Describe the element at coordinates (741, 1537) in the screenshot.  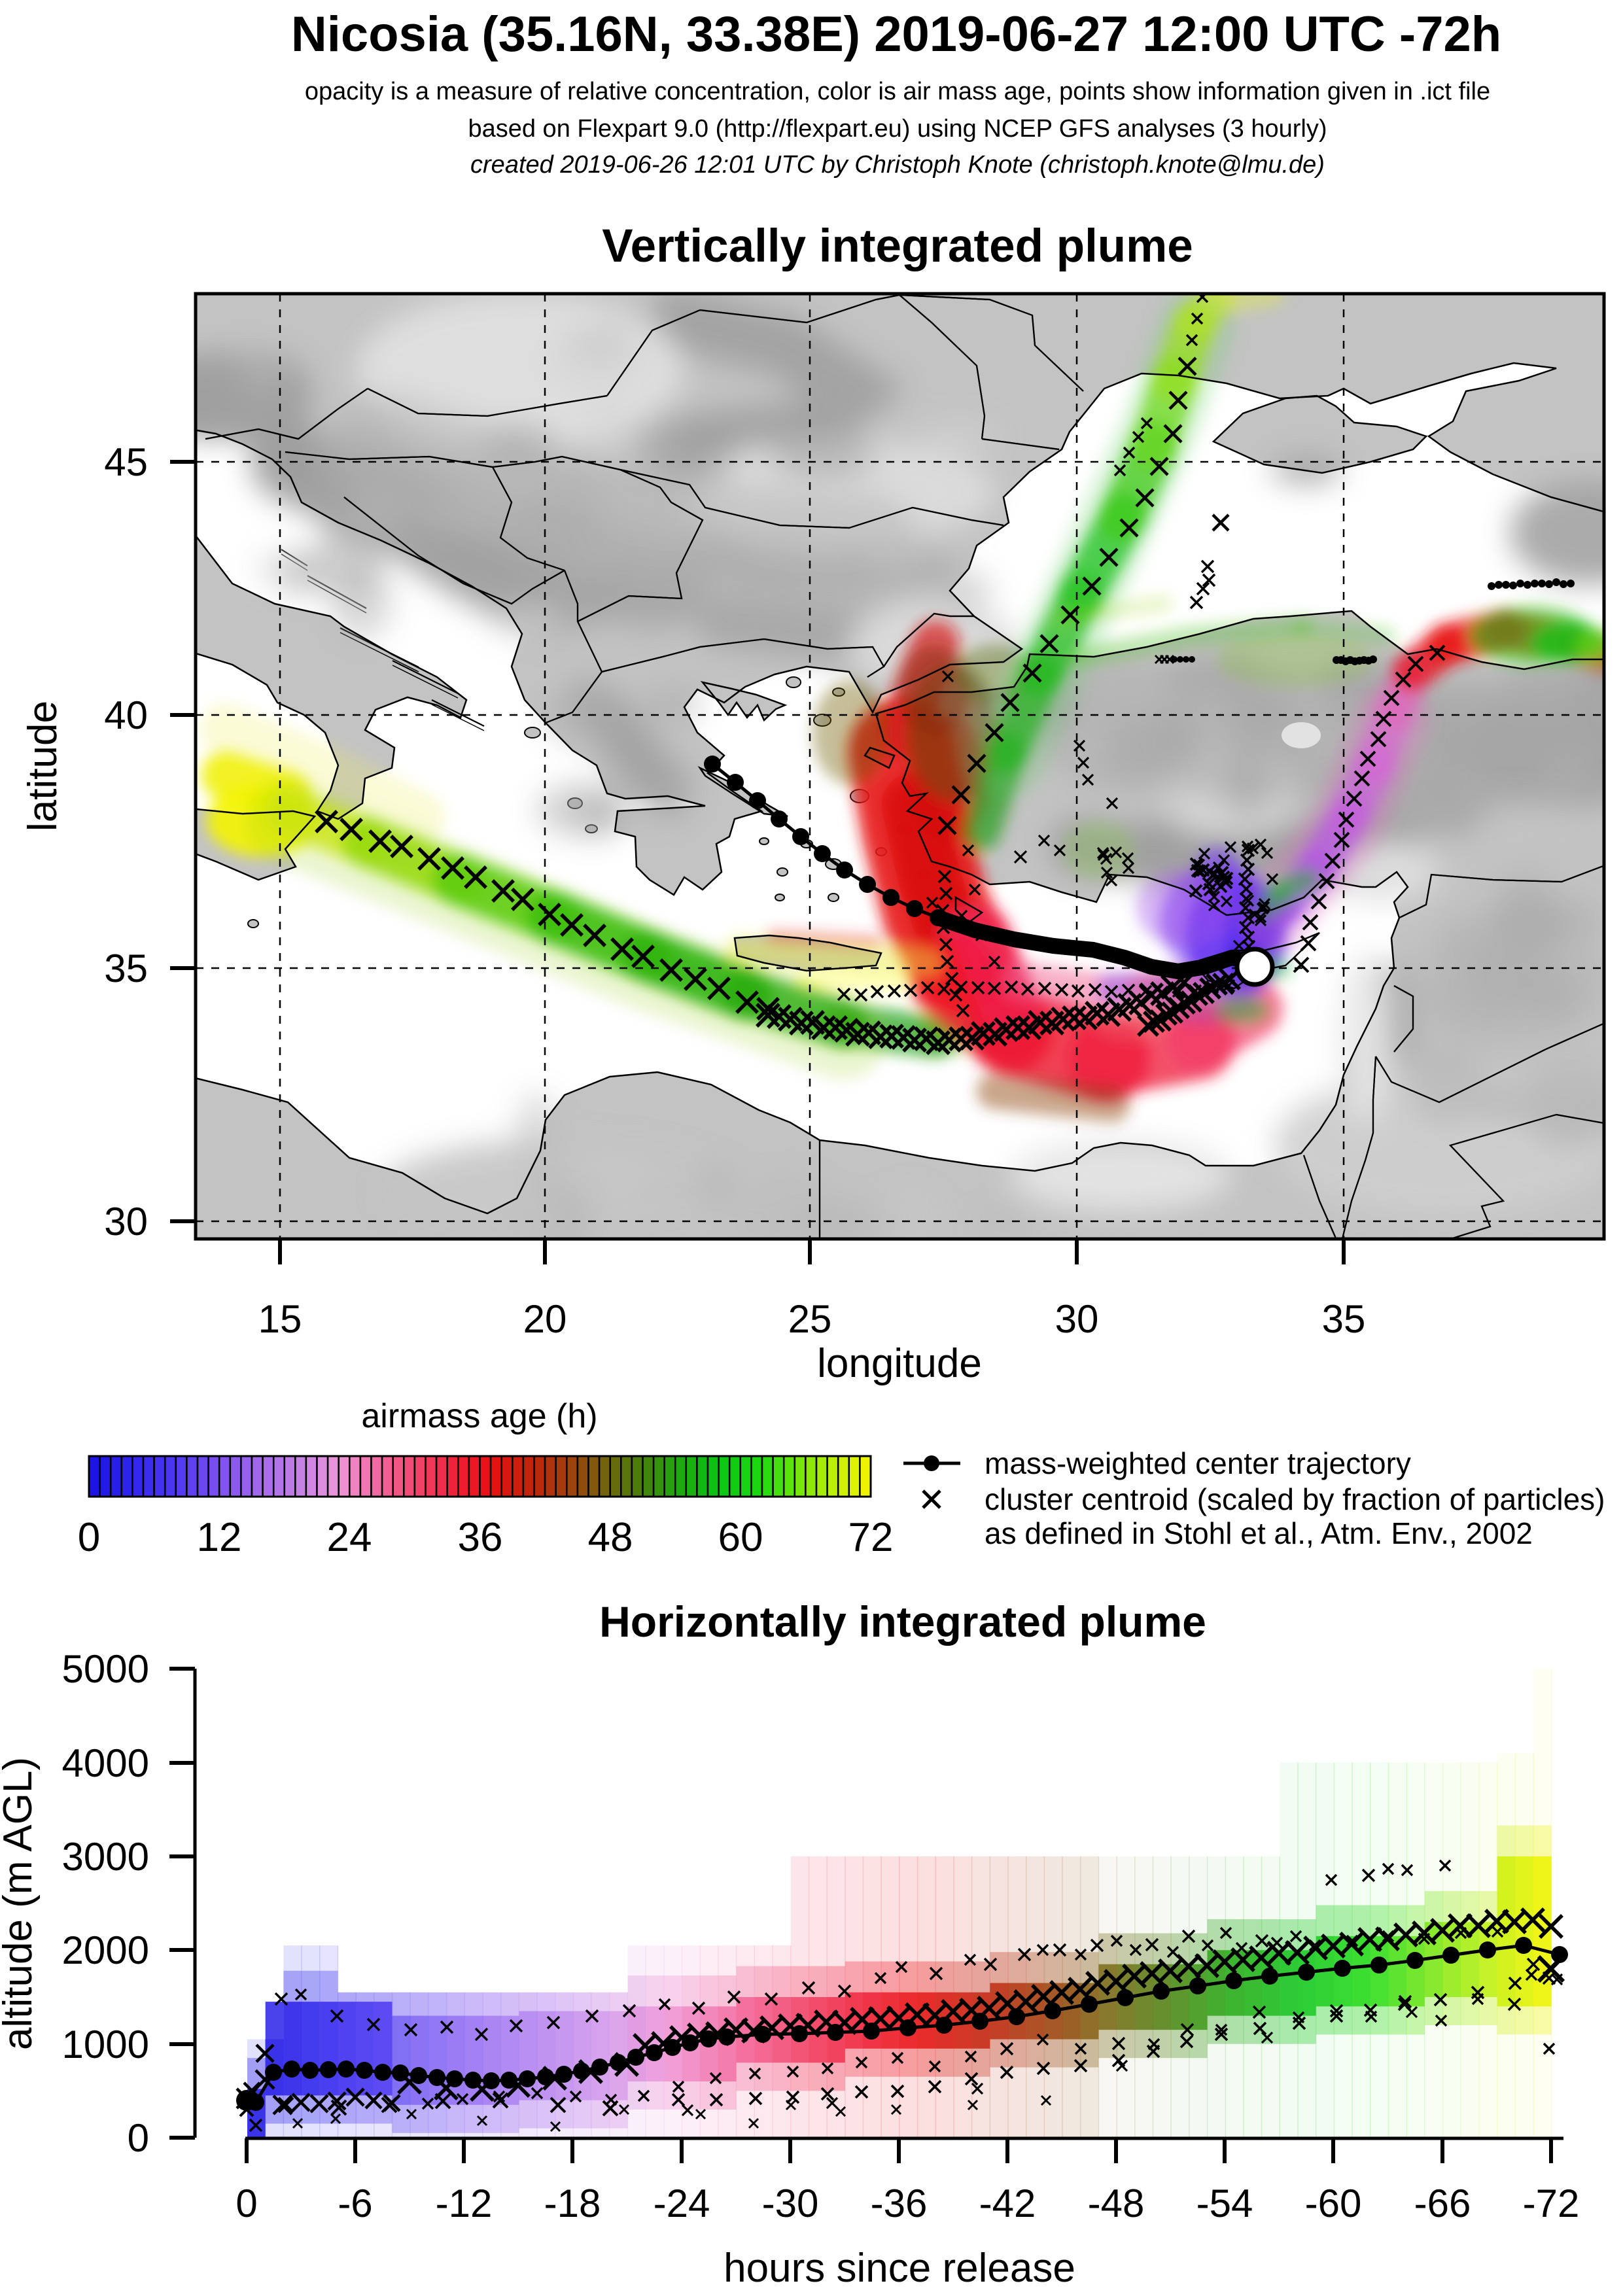
I see `svg-text: 60` at that location.